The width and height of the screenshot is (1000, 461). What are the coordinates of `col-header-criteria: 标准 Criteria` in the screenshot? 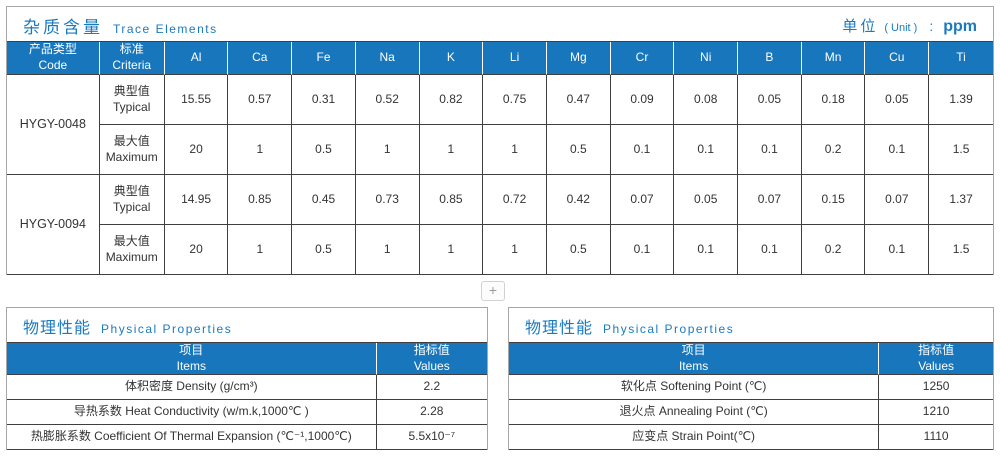 It's located at (132, 58).